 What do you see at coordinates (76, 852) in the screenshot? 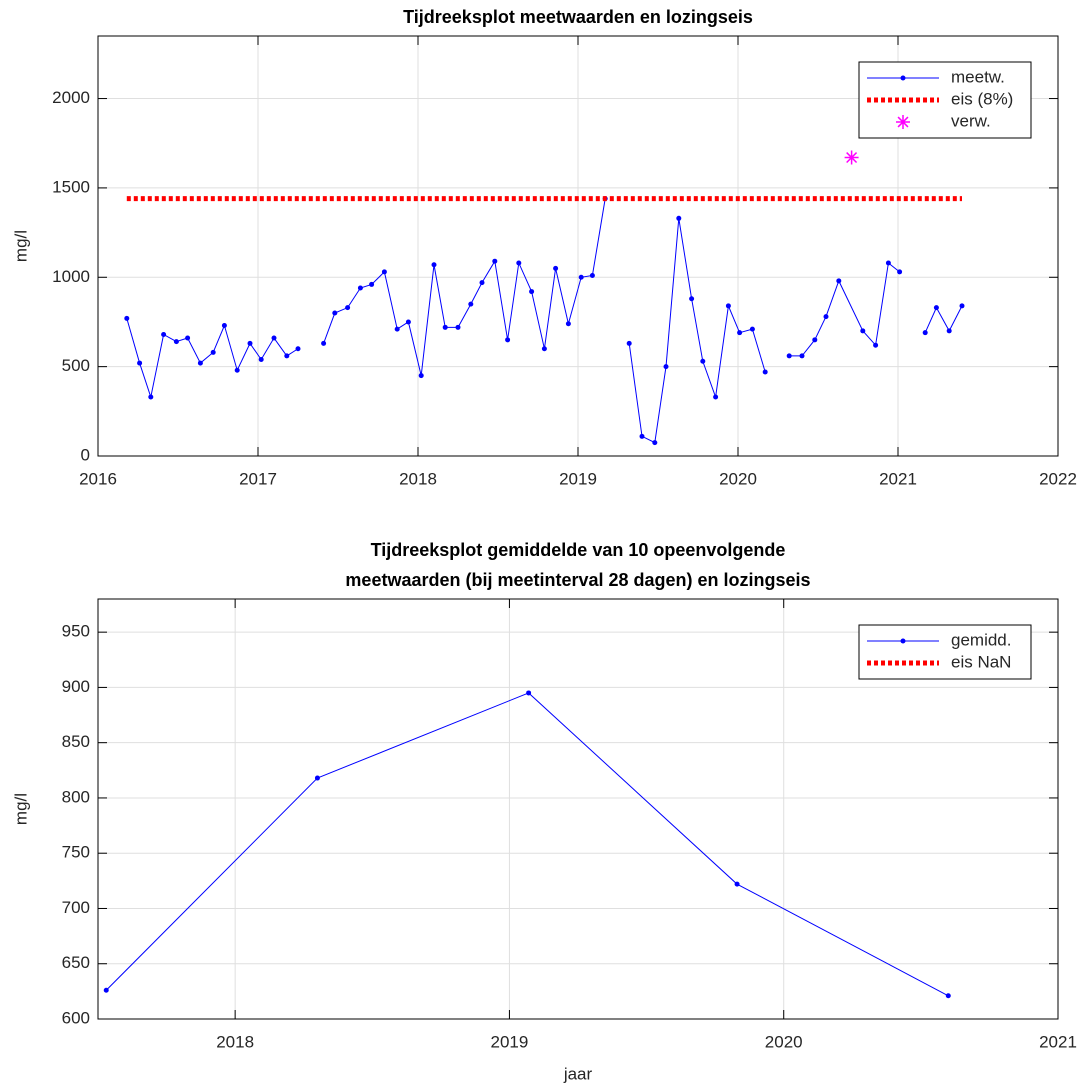
I see `y-tick-label: 750` at bounding box center [76, 852].